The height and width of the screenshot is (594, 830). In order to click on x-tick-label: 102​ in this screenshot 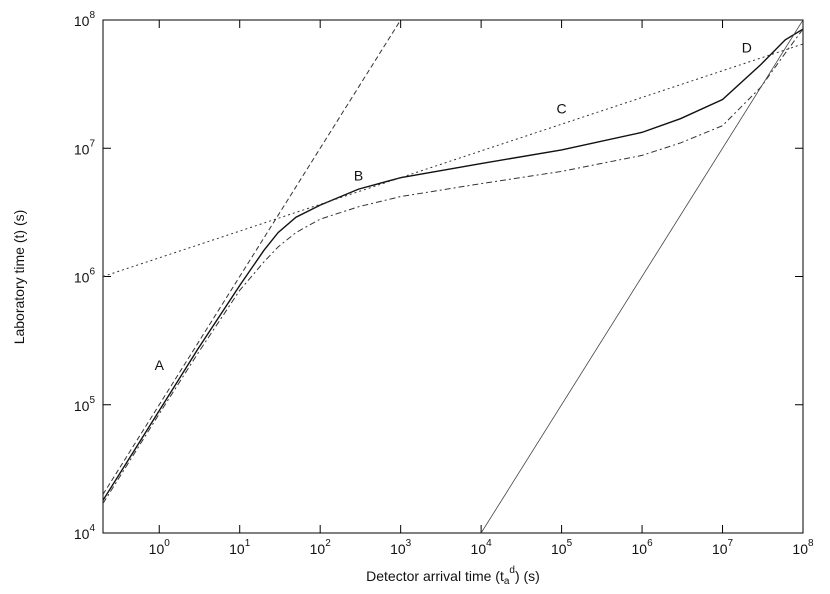, I will do `click(321, 547)`.